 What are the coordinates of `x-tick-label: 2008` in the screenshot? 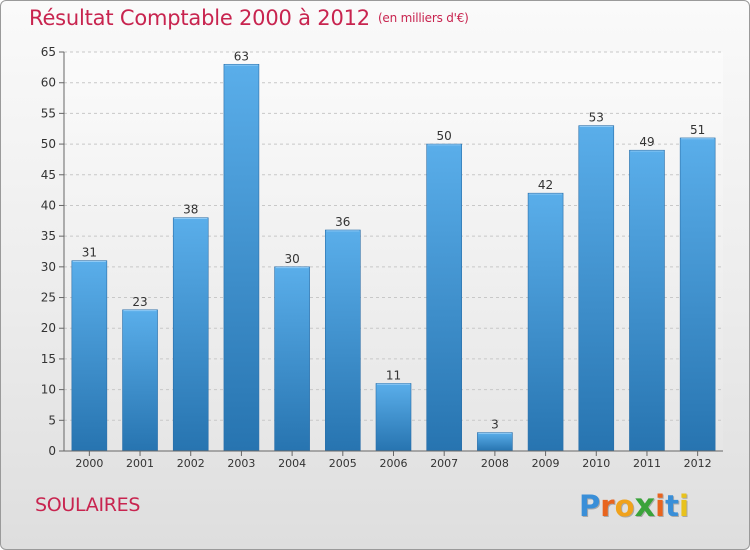 It's located at (495, 463).